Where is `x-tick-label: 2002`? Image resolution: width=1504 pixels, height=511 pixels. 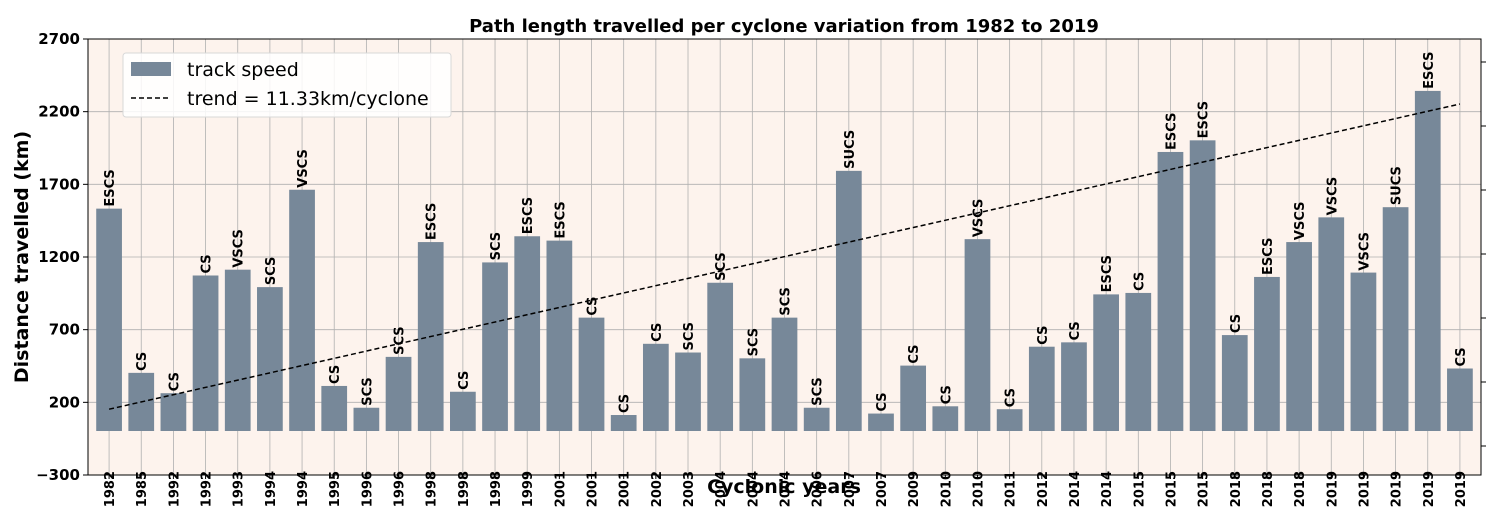 x-tick-label: 2002 is located at coordinates (657, 489).